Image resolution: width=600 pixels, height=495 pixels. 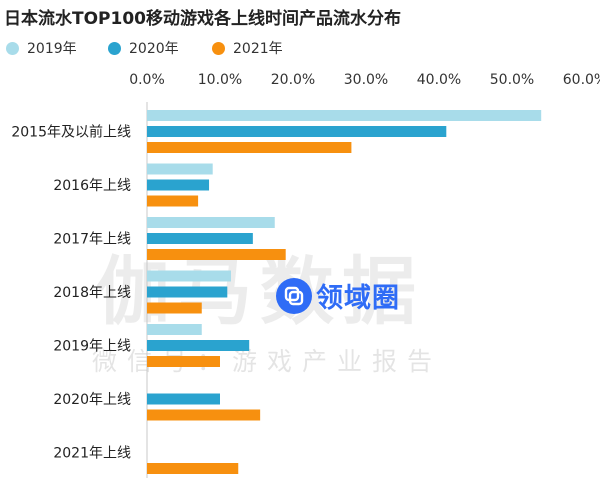 I want to click on bar-2020年-2019年上线, so click(x=198, y=345).